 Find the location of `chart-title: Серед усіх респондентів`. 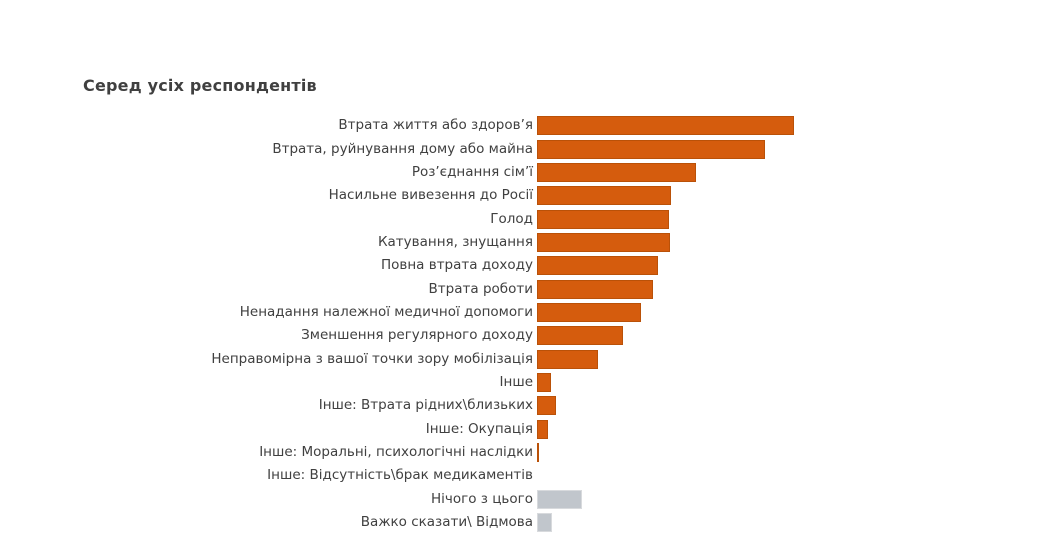

chart-title: Серед усіх респондентів is located at coordinates (200, 85).